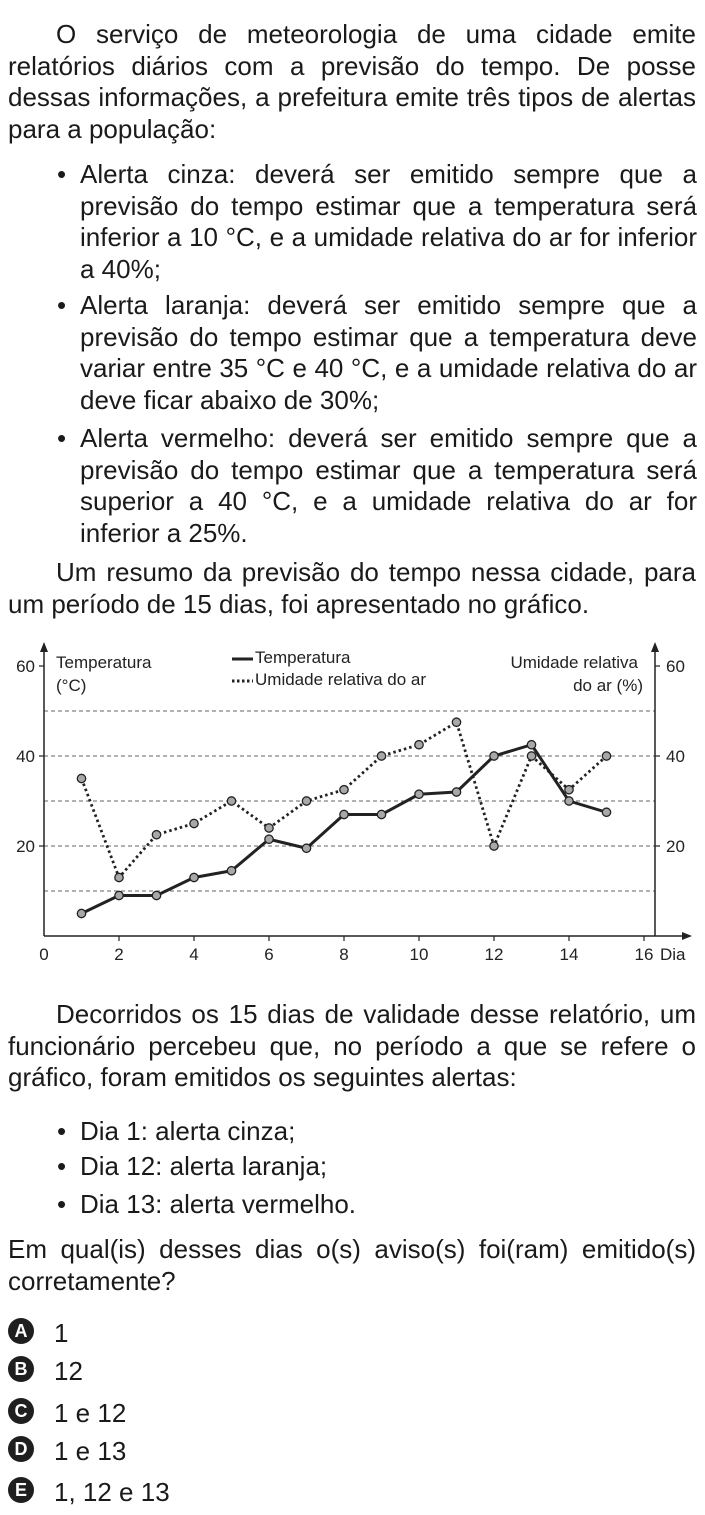 The image size is (705, 1515). I want to click on option-b-badge: B, so click(21, 1369).